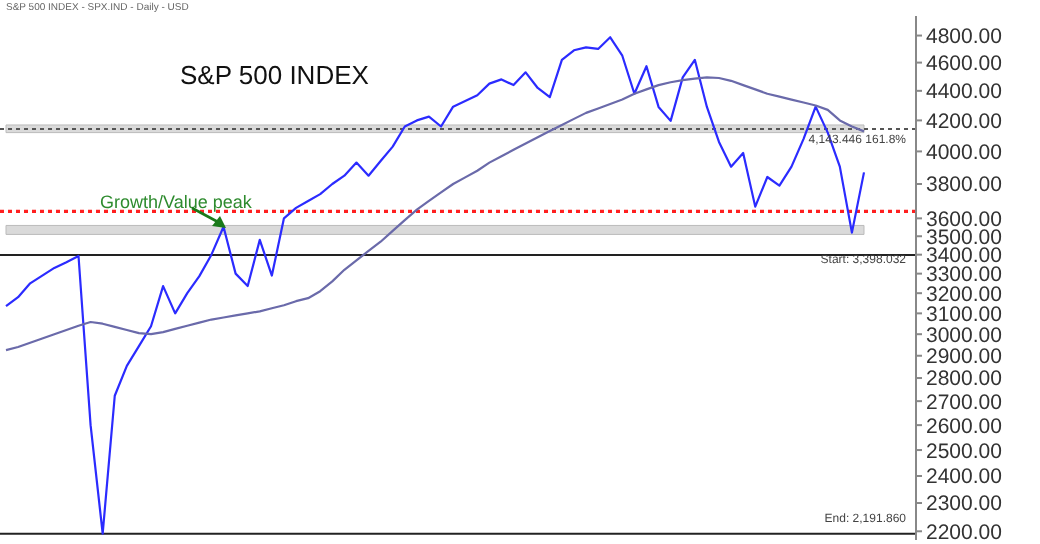 The height and width of the screenshot is (544, 1040). I want to click on y-tick-label: 4000.00, so click(964, 152).